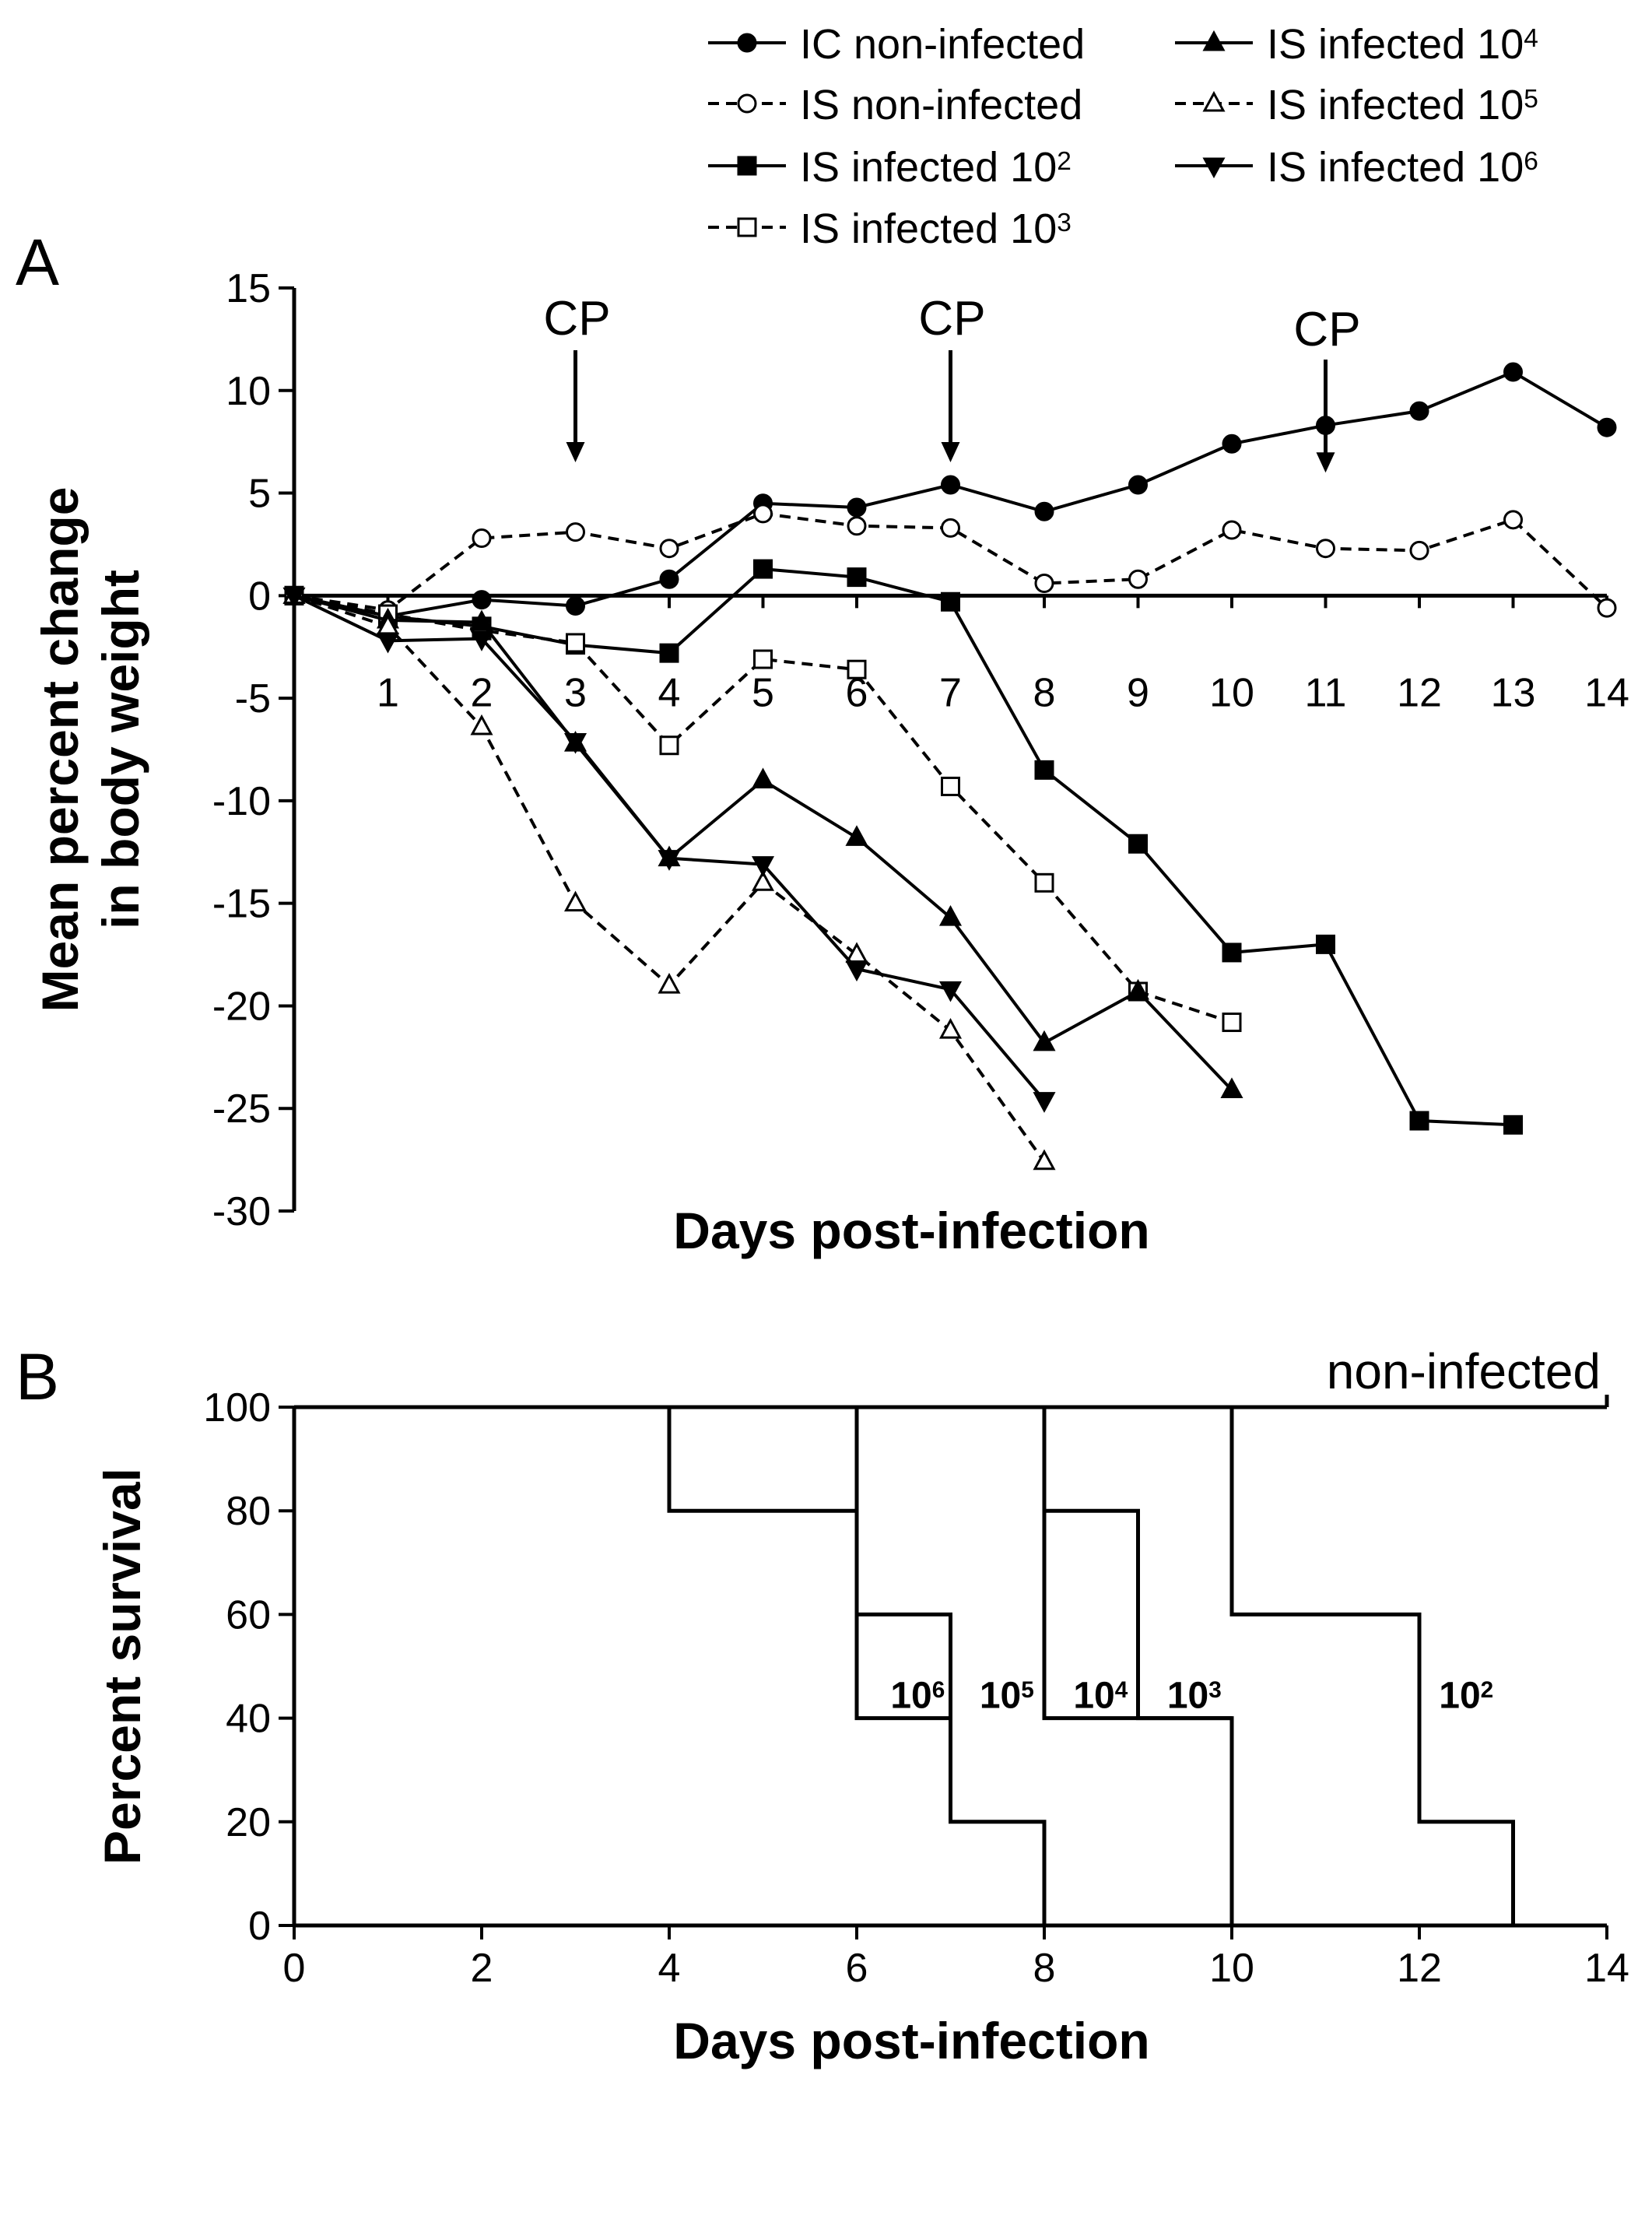 The height and width of the screenshot is (2236, 1652). I want to click on survival-label-10-4: 104, so click(1100, 1696).